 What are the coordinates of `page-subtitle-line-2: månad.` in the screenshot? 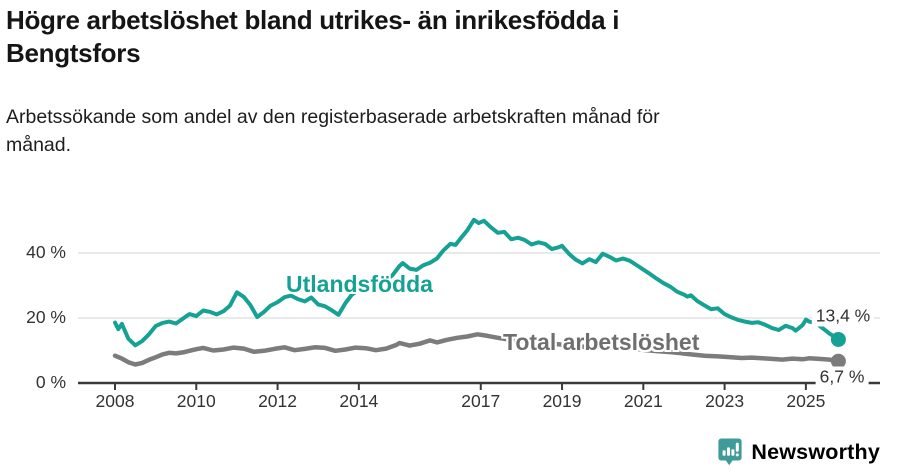 It's located at (39, 145).